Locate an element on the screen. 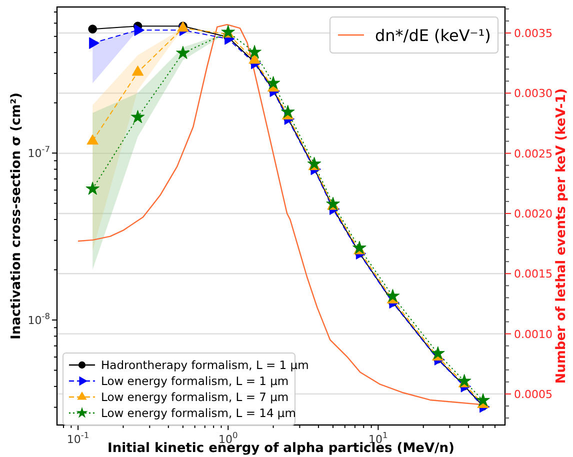 This screenshot has width=573, height=457. legend-label: Low energy formalism, L = 7 µm is located at coordinates (195, 397).